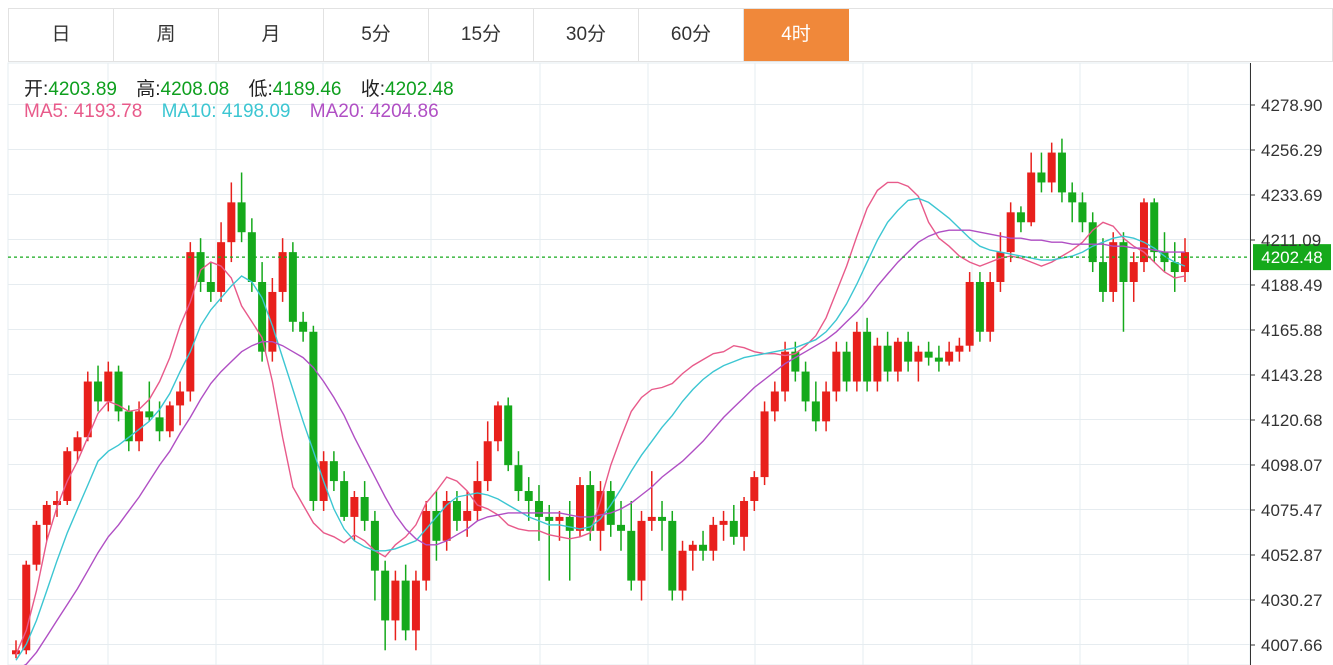  I want to click on tab-30min: 30分, so click(586, 35).